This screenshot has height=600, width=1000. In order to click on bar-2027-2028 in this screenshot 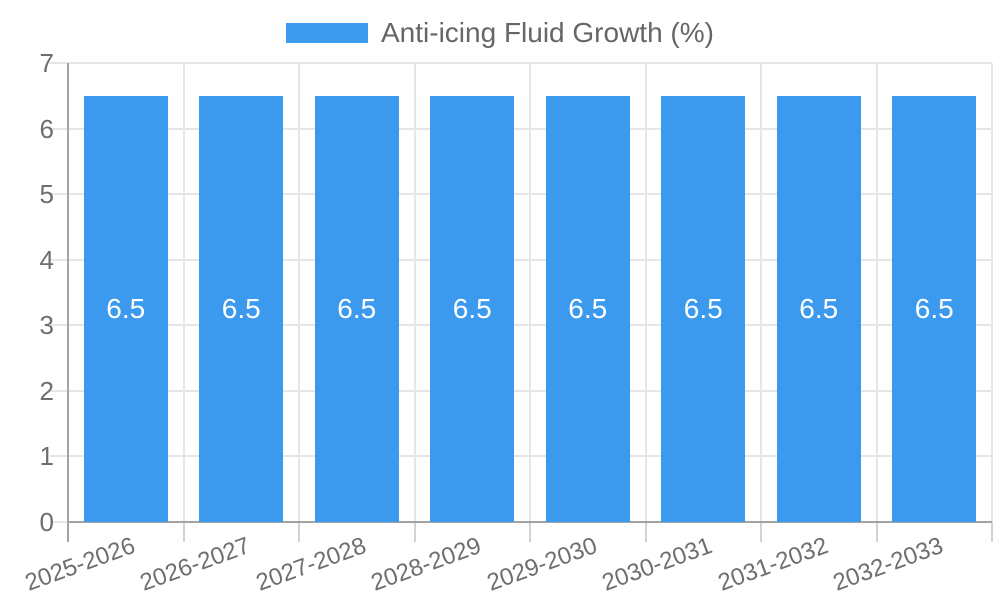, I will do `click(356, 308)`.